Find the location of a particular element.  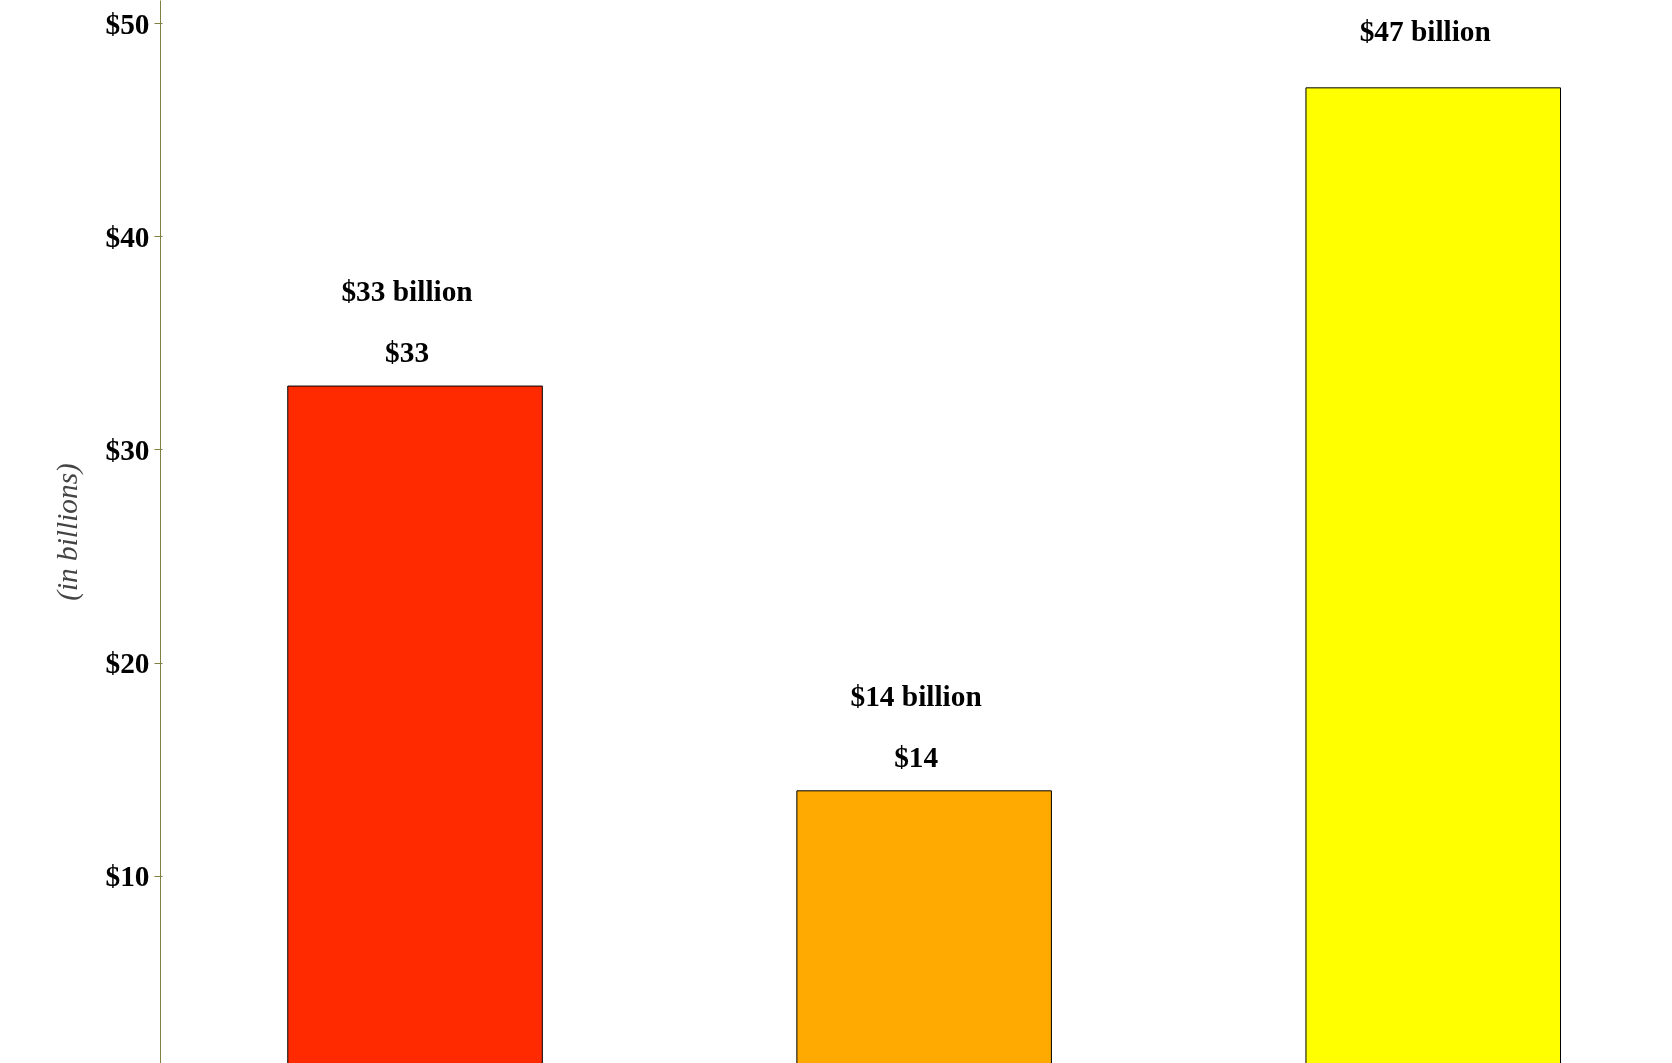

y-tick-label: $40 is located at coordinates (127, 236).